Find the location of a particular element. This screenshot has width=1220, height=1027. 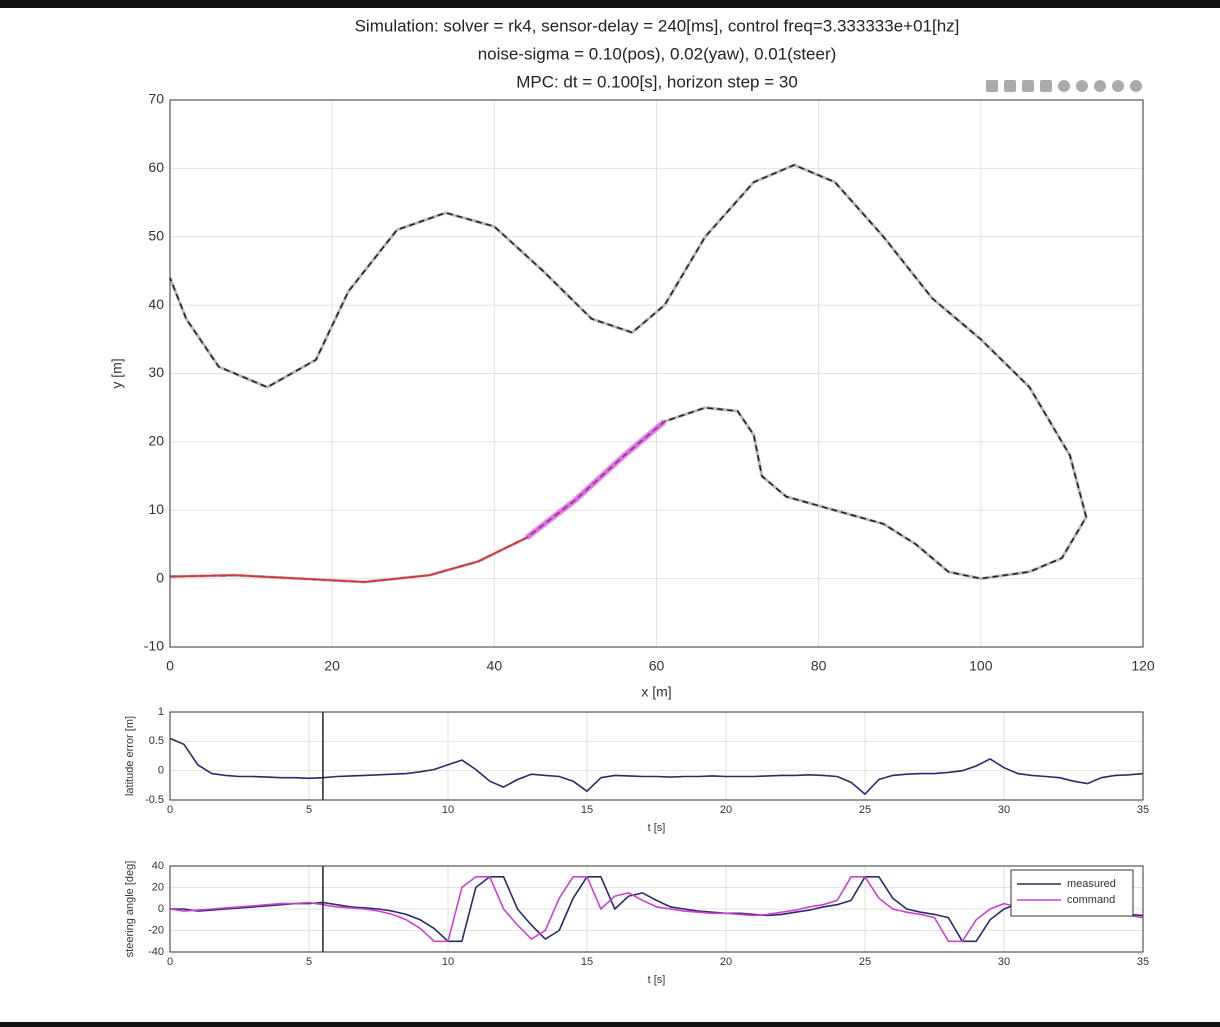

x-tick-label: 40 is located at coordinates (495, 666).